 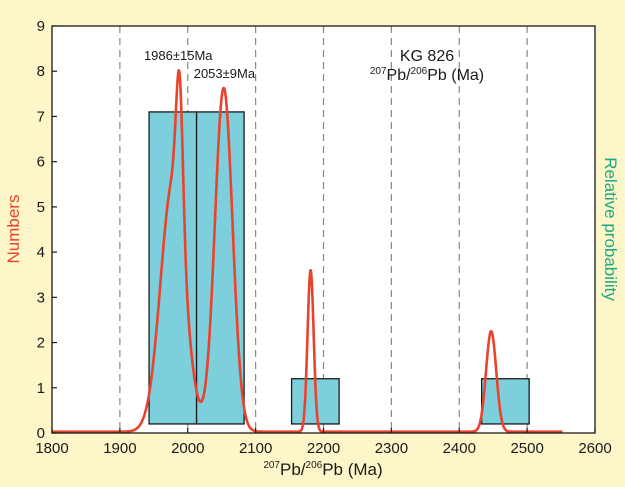 What do you see at coordinates (178, 55) in the screenshot?
I see `peak-annotation-0: 1986±15Ma` at bounding box center [178, 55].